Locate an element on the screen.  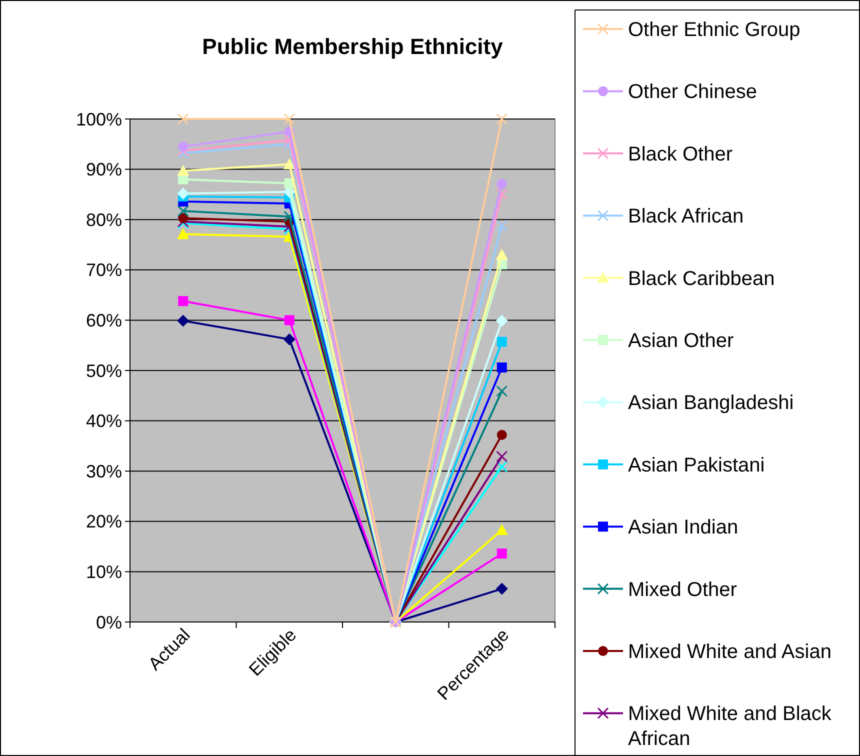
legend-label: Black Caribbean is located at coordinates (701, 279).